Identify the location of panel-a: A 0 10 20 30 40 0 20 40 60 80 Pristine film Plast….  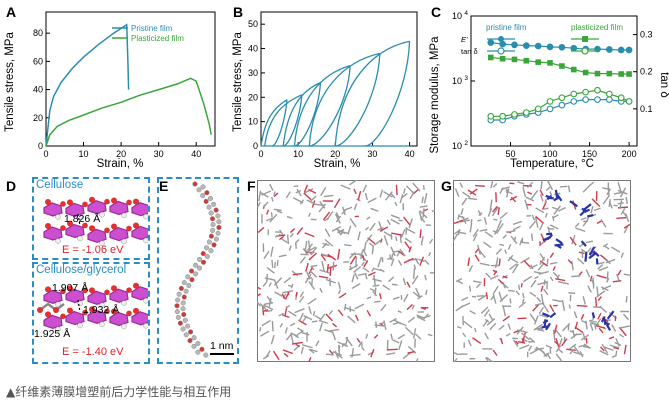
(112, 85).